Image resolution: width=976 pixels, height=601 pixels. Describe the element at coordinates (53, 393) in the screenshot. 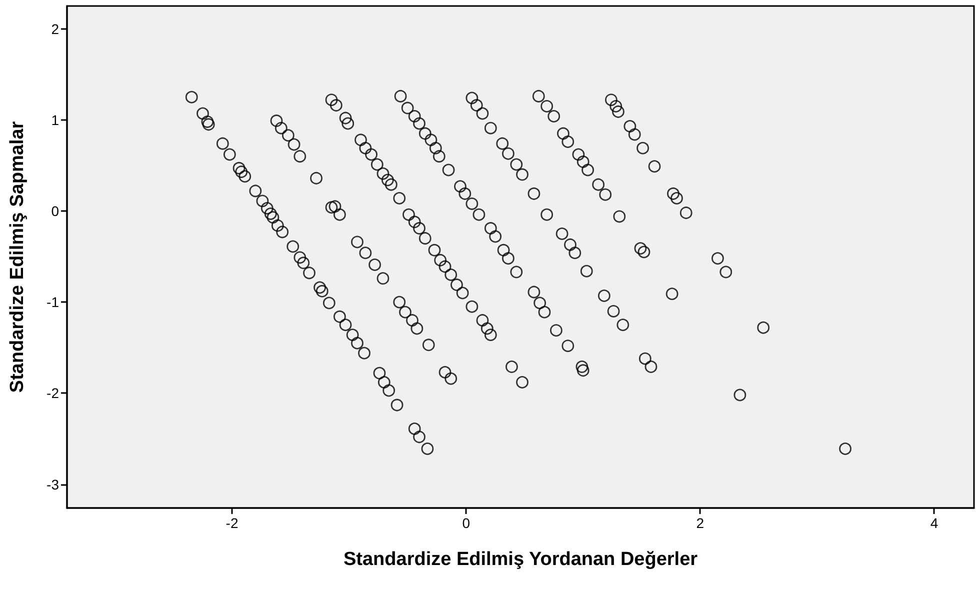

I see `y-tick-label: -2` at that location.